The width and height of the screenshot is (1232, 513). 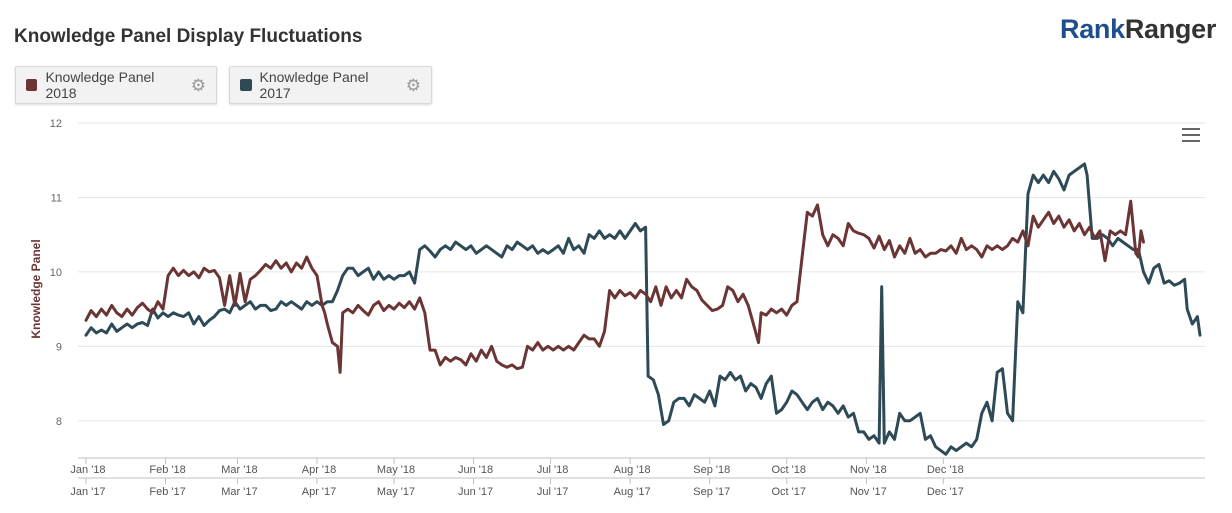 I want to click on x-tick-label-2018: Oct '18, so click(x=788, y=470).